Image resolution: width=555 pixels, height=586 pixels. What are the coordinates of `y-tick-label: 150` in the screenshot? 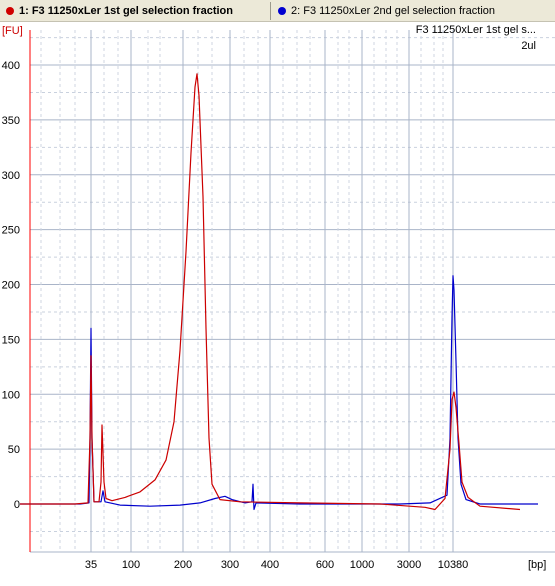 It's located at (11, 340).